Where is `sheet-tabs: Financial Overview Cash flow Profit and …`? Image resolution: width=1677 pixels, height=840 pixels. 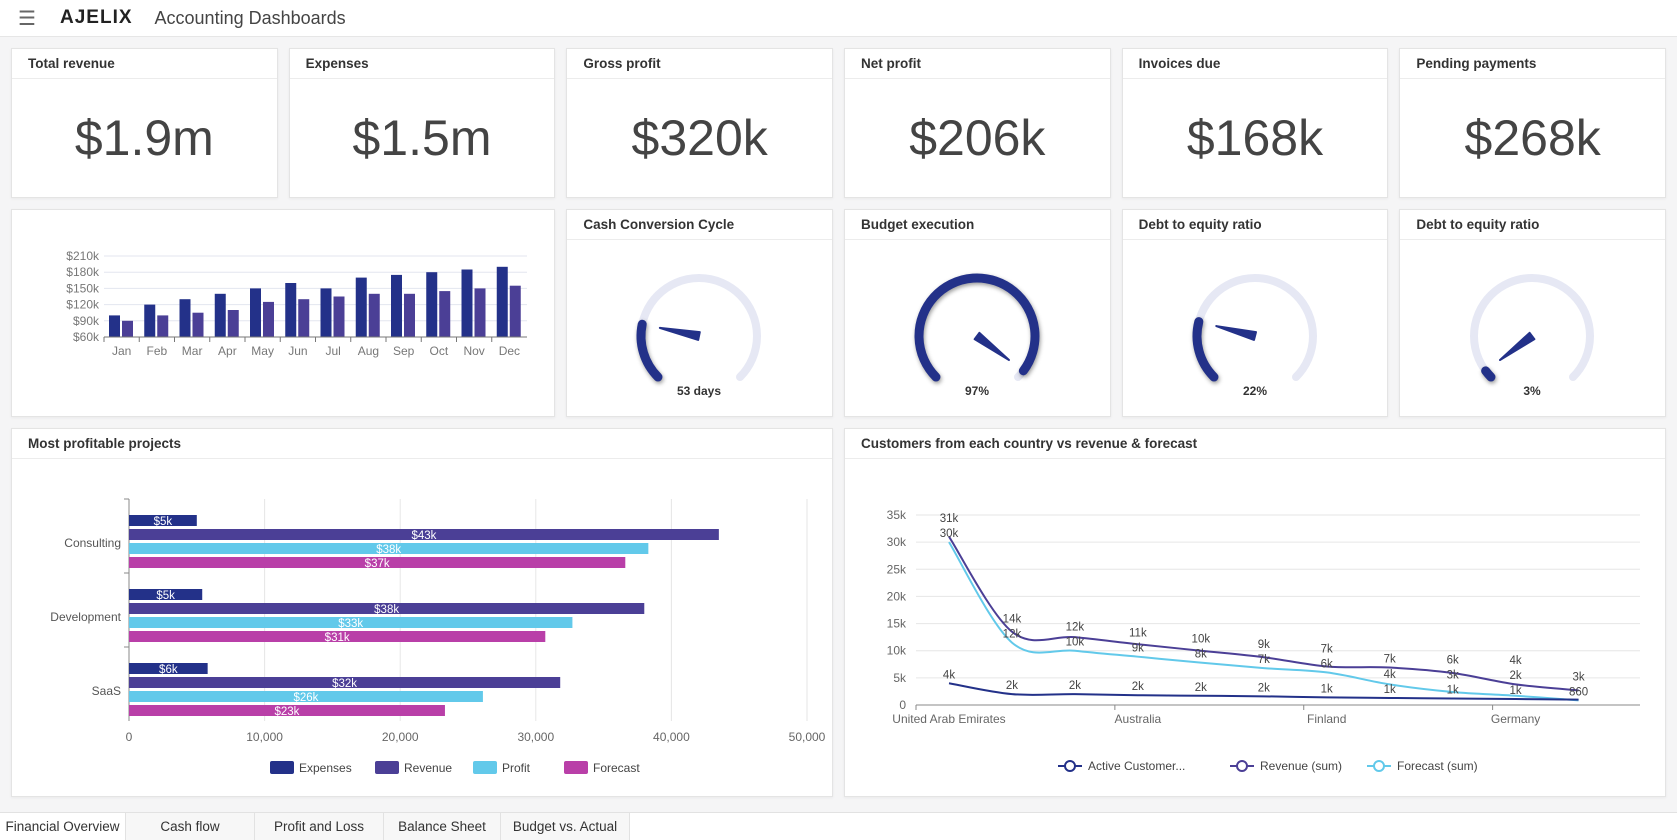
sheet-tabs: Financial Overview Cash flow Profit and … is located at coordinates (838, 826).